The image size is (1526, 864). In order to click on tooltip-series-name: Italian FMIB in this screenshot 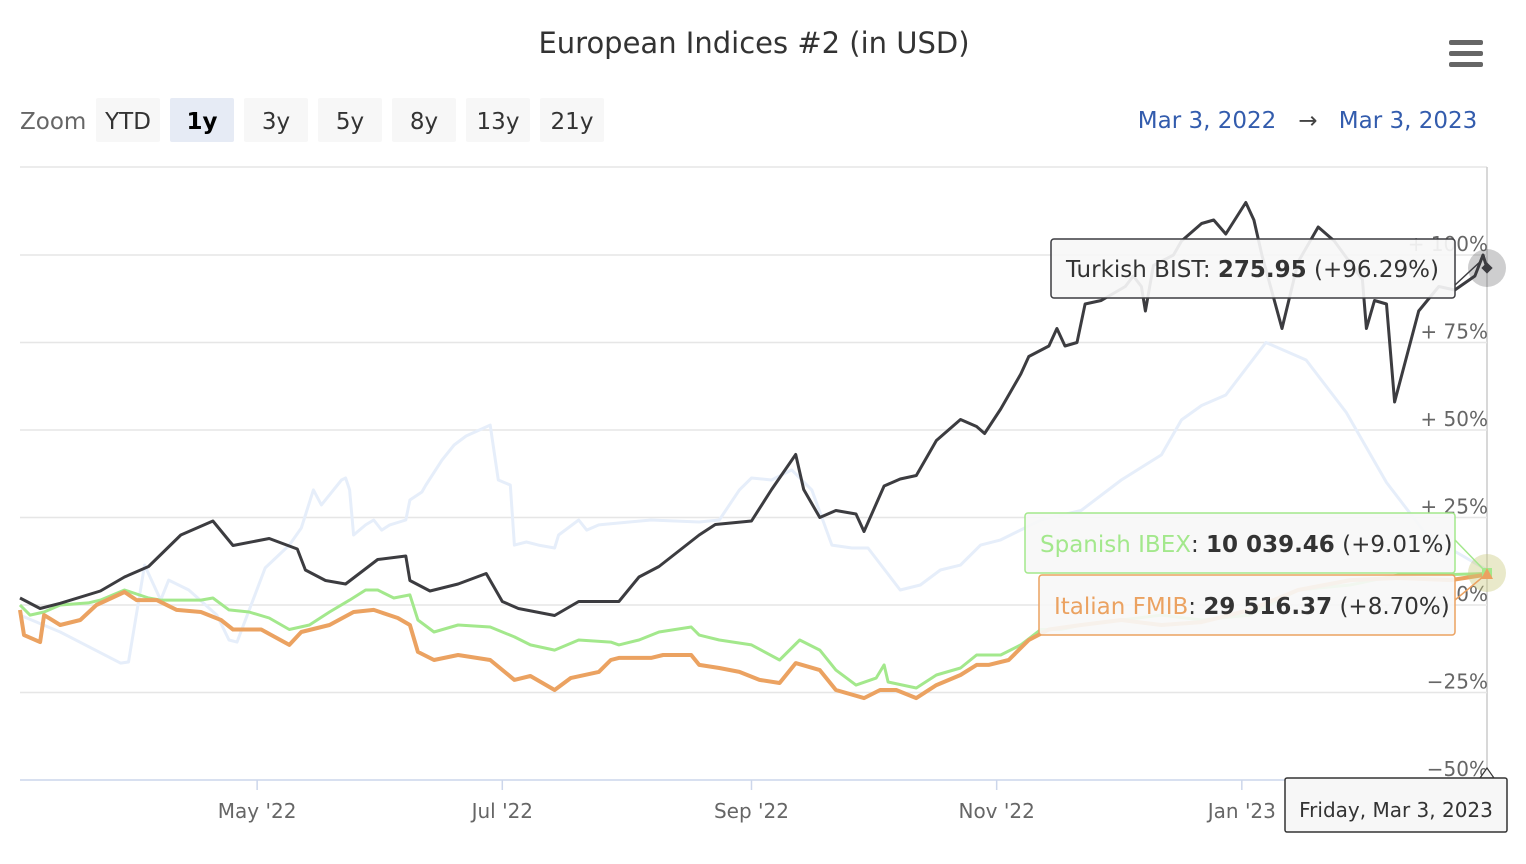, I will do `click(1121, 607)`.